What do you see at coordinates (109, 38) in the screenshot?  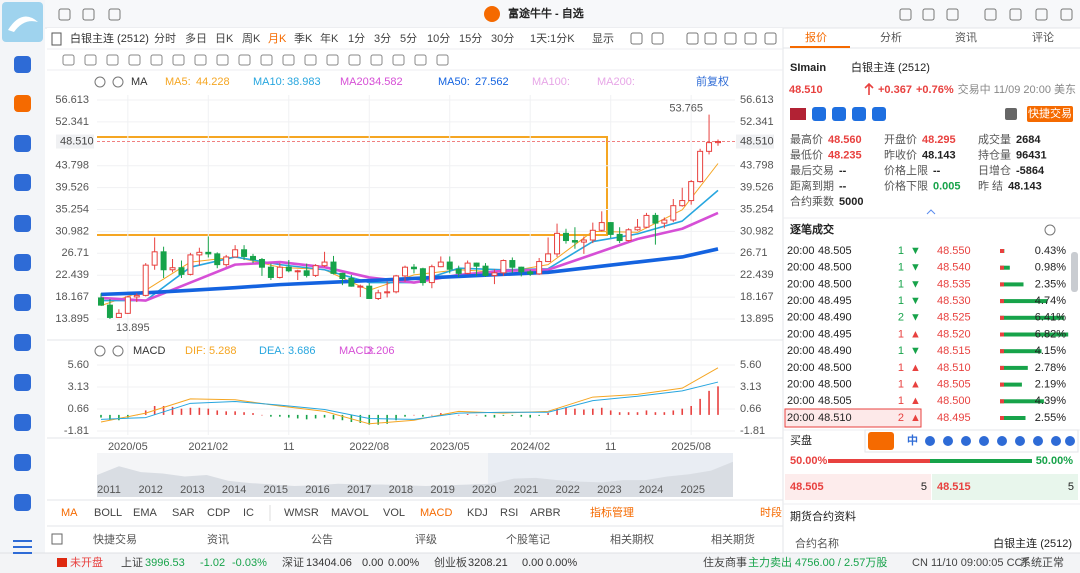 I see `symbol: 白银主连 (2512)` at bounding box center [109, 38].